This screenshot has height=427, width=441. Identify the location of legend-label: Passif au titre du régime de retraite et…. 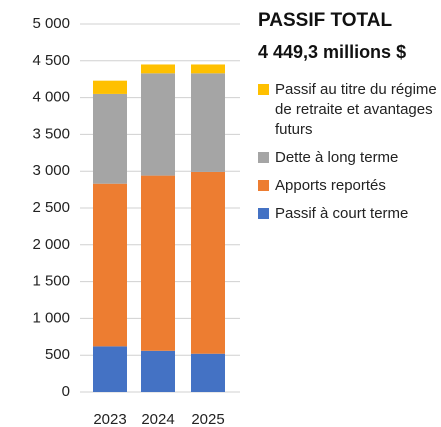
(356, 109).